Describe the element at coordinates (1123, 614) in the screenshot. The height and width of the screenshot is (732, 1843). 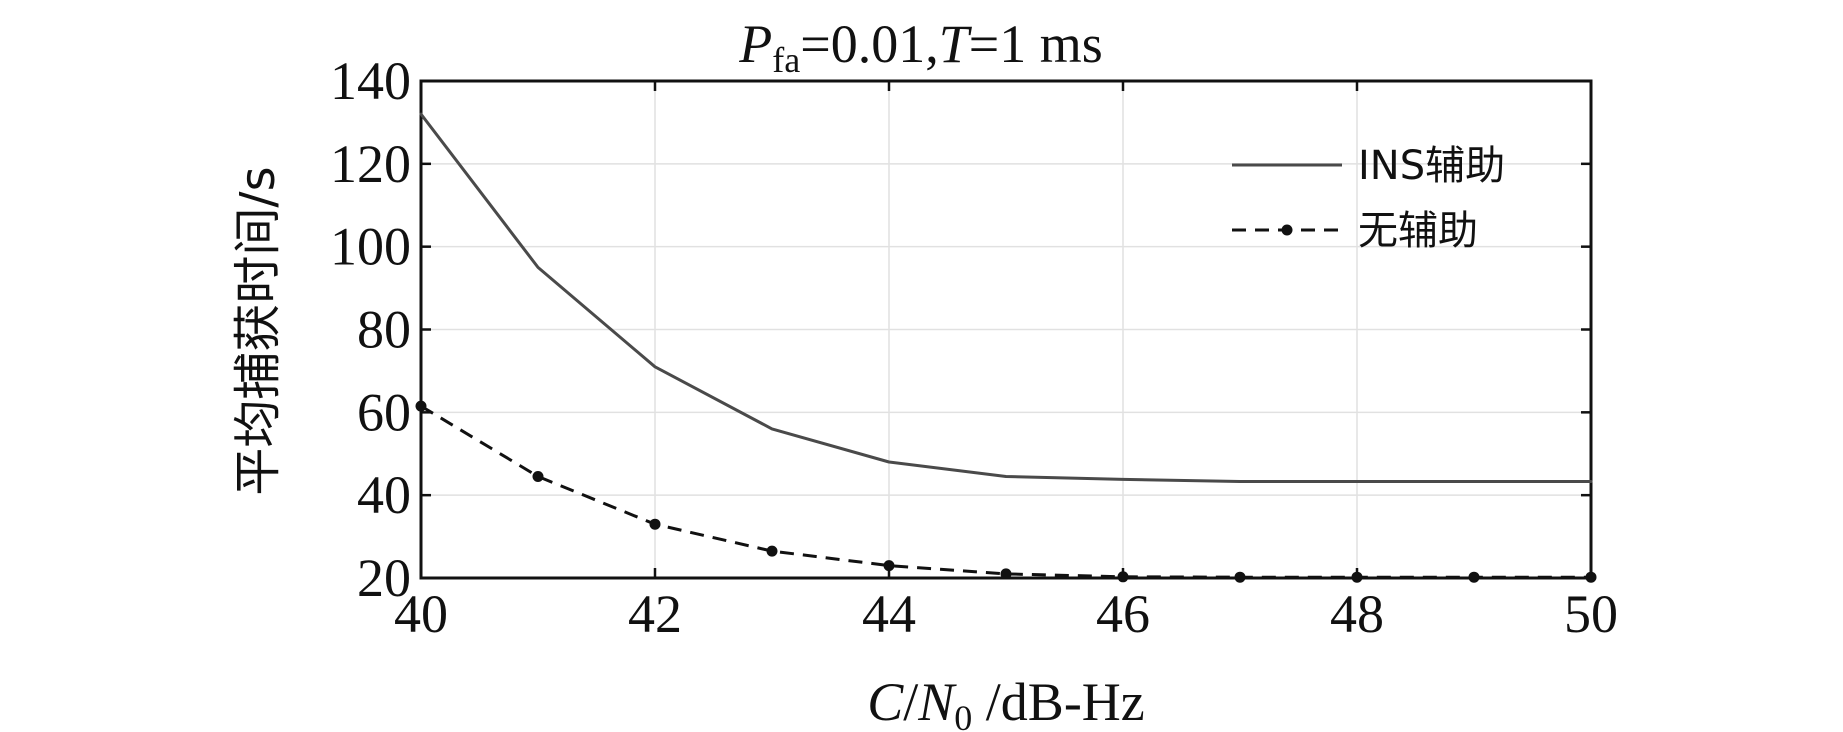
I see `x-tick-label-3: 46` at that location.